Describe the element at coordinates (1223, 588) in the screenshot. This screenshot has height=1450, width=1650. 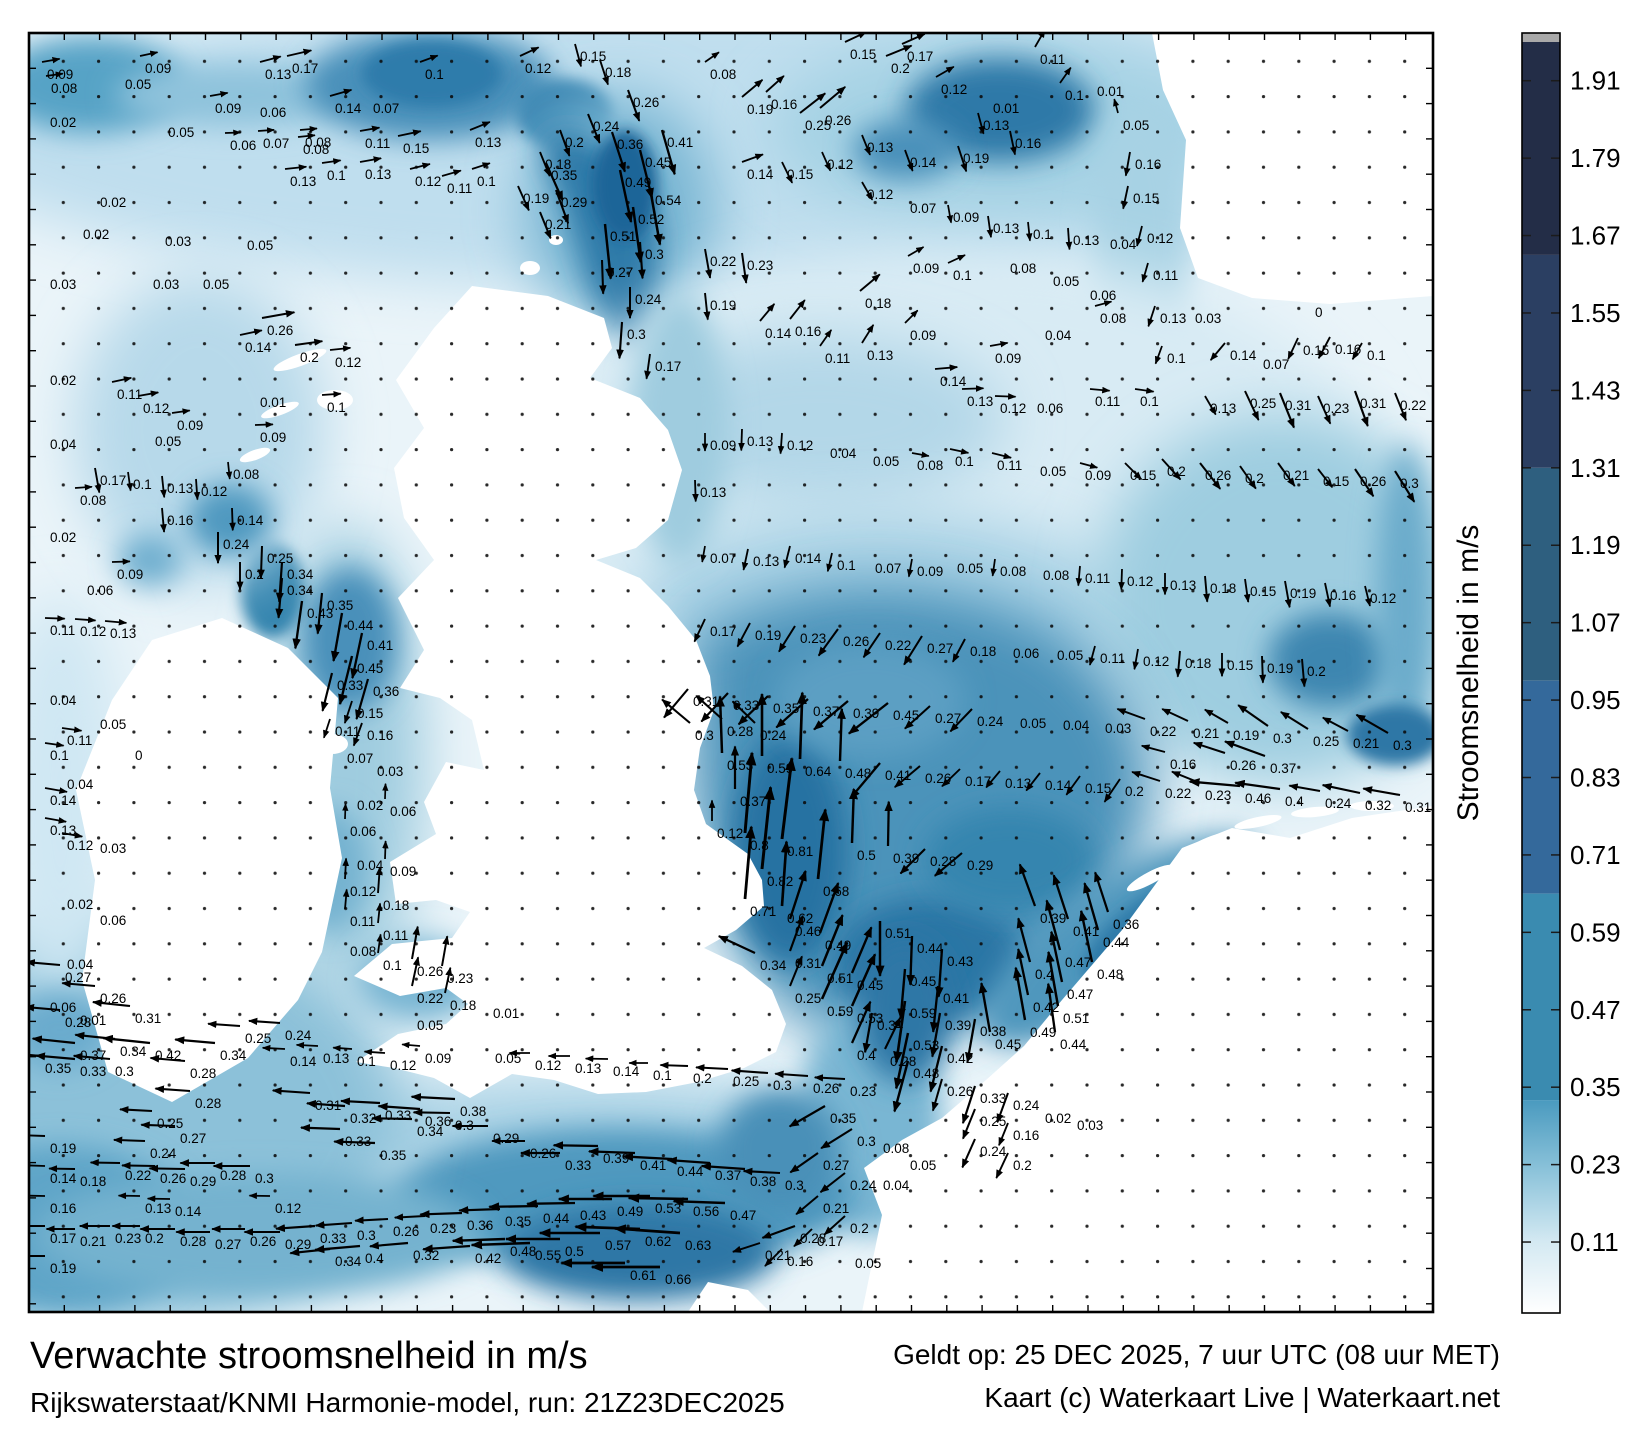
I see `current-speed-label: 0.18` at that location.